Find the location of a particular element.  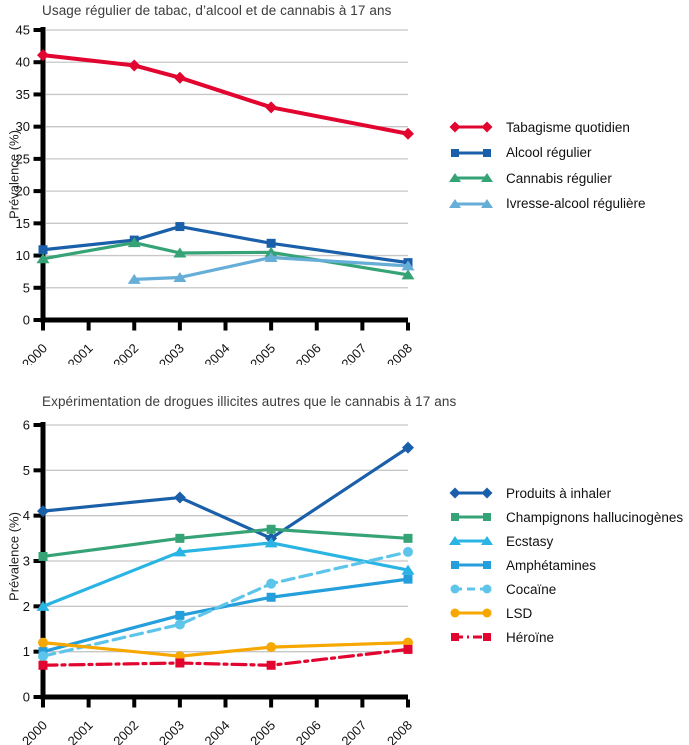

x-tick-label: 2005 is located at coordinates (262, 353).